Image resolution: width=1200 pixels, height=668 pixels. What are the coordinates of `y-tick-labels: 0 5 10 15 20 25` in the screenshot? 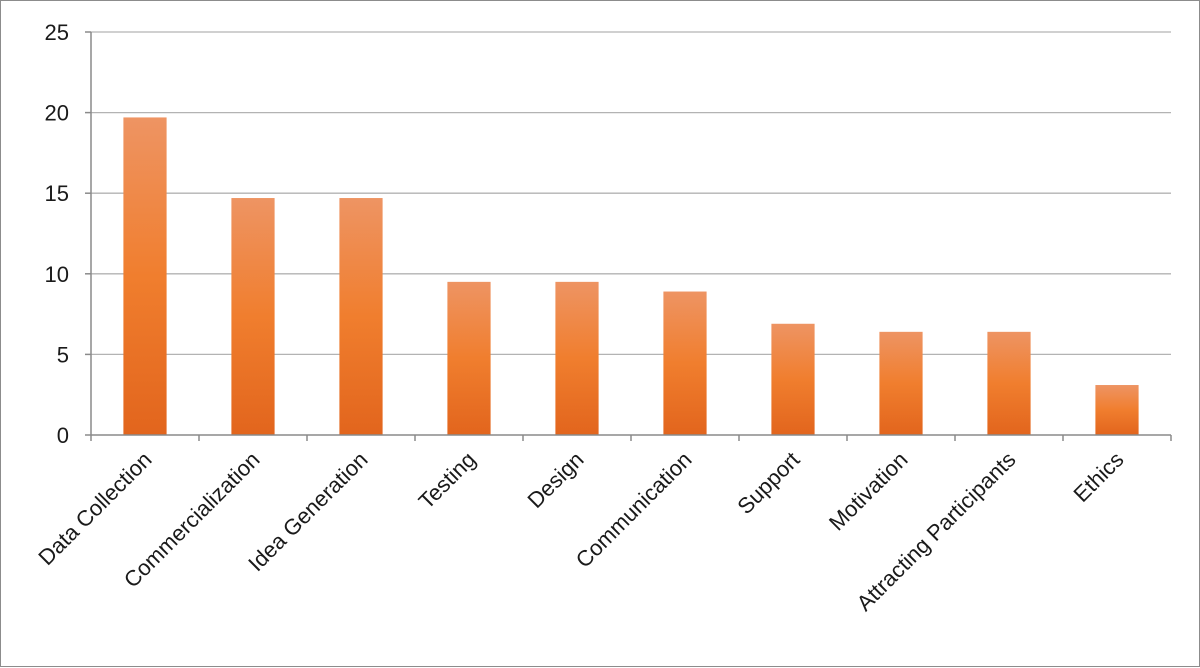 It's located at (57, 234).